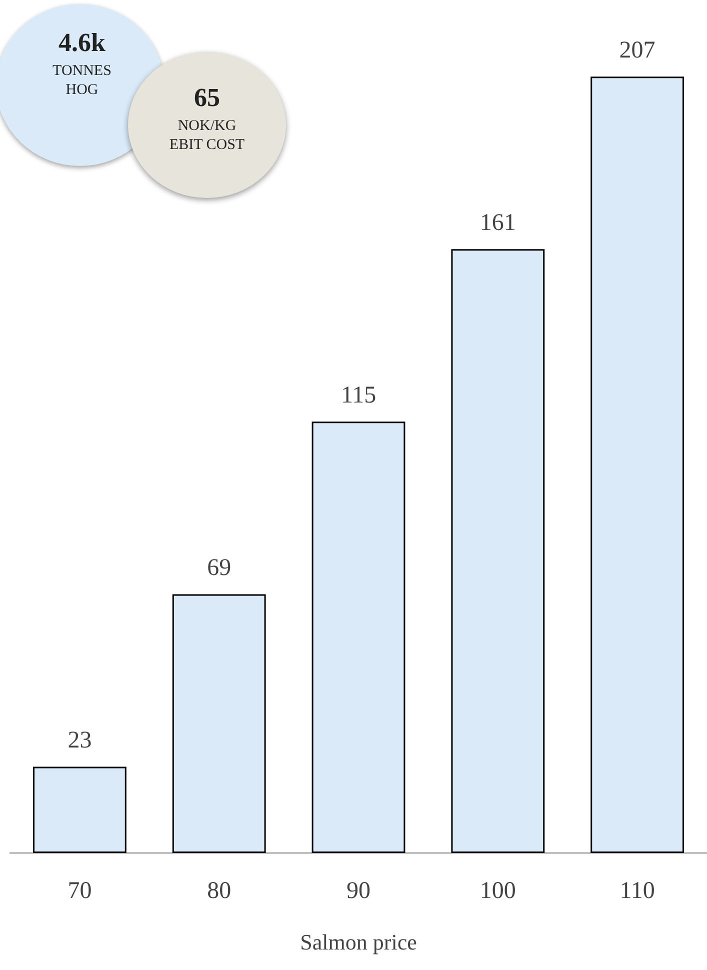  What do you see at coordinates (358, 891) in the screenshot?
I see `x-tick-label: 90` at bounding box center [358, 891].